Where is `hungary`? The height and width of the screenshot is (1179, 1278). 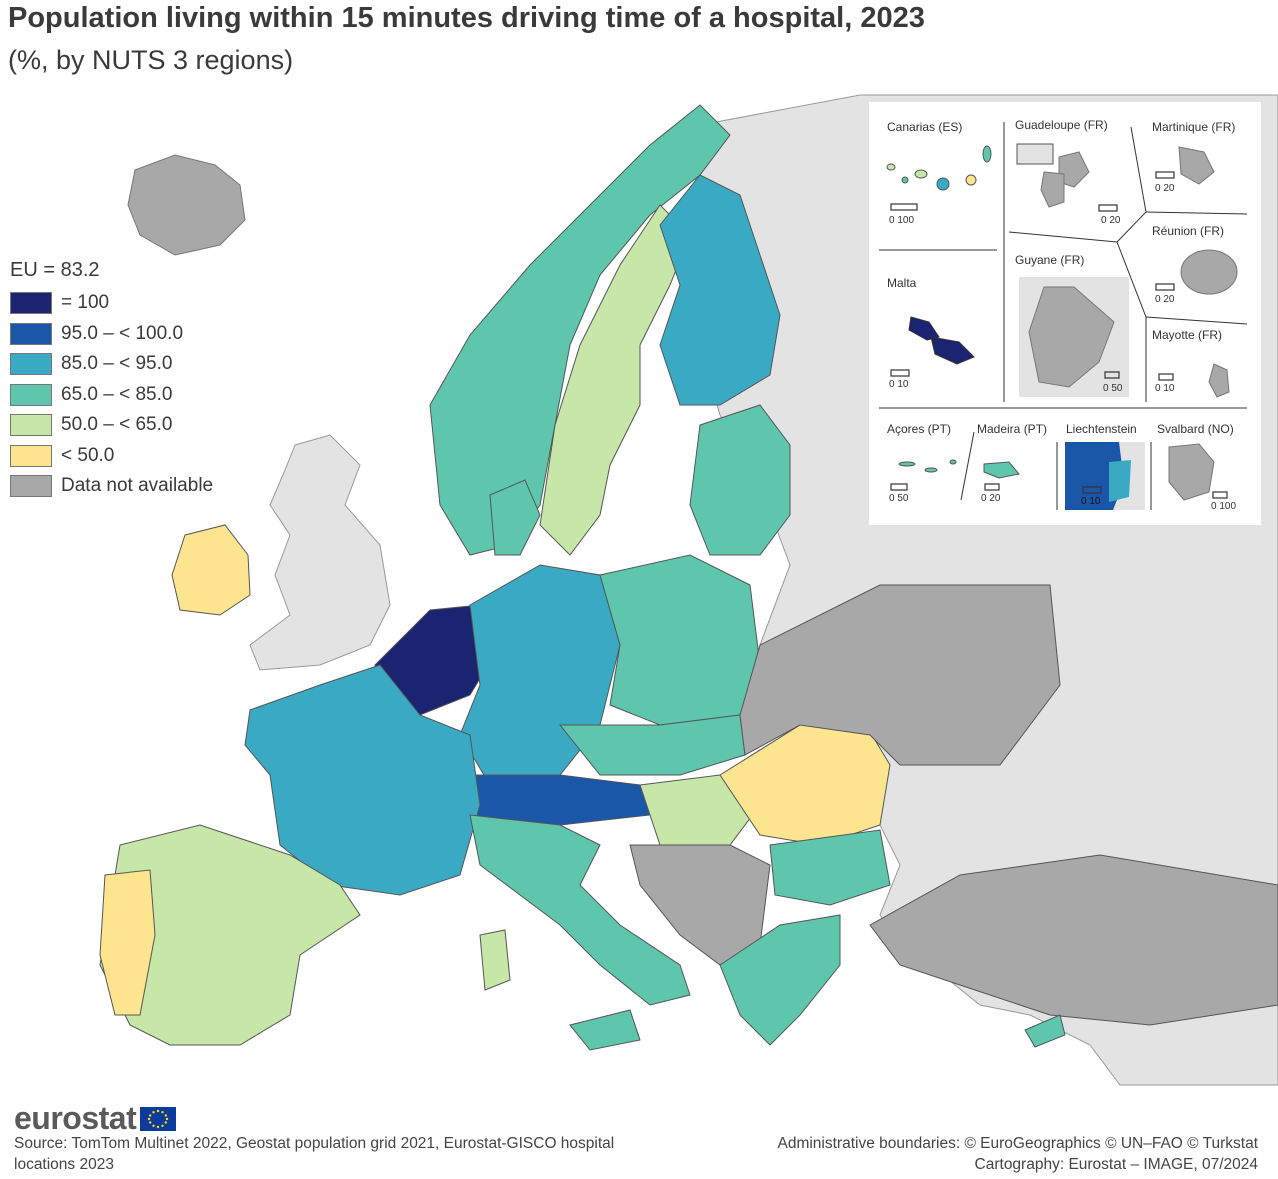
hungary is located at coordinates (700, 810).